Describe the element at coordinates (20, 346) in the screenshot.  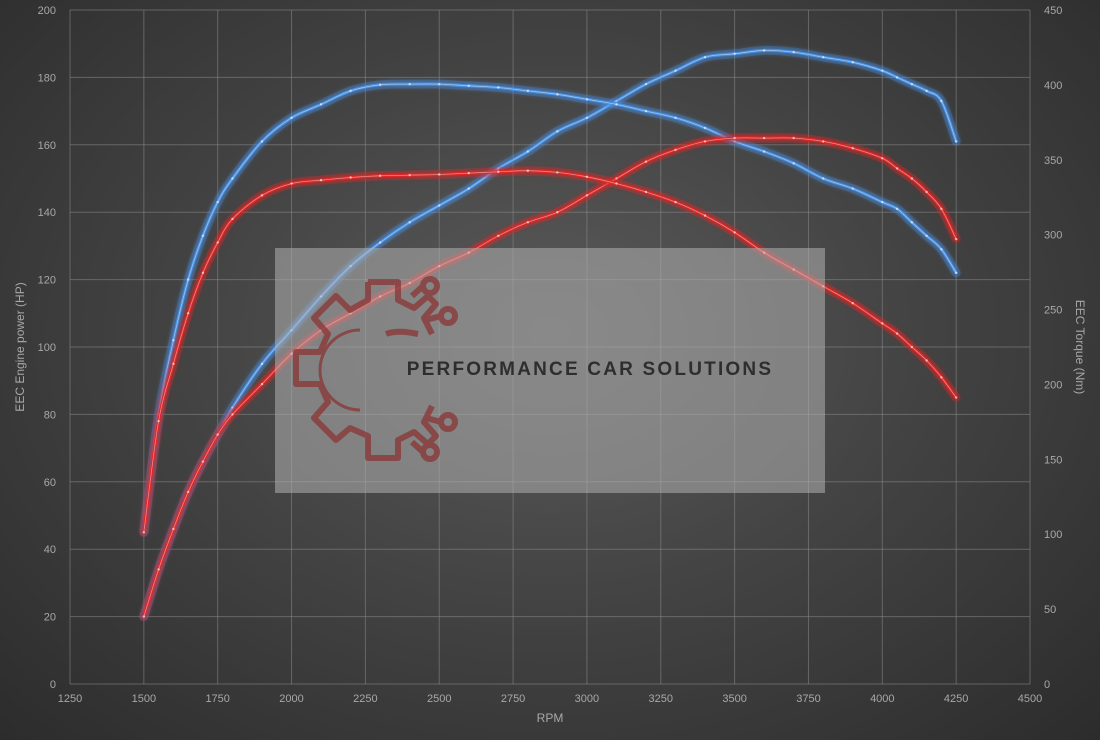
I see `y-left-axis-title: EEC Engine power (HP)` at that location.